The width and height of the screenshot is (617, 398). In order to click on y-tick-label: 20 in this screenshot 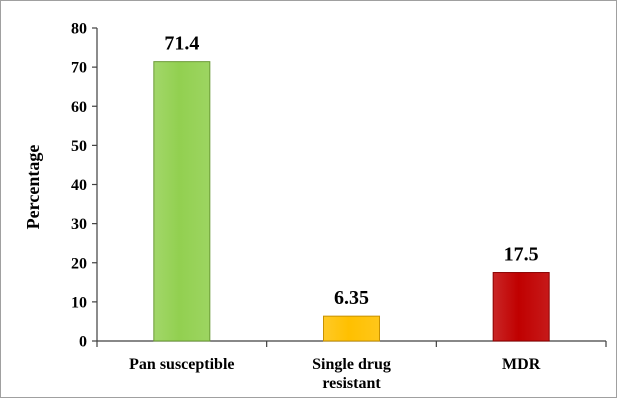, I will do `click(79, 263)`.